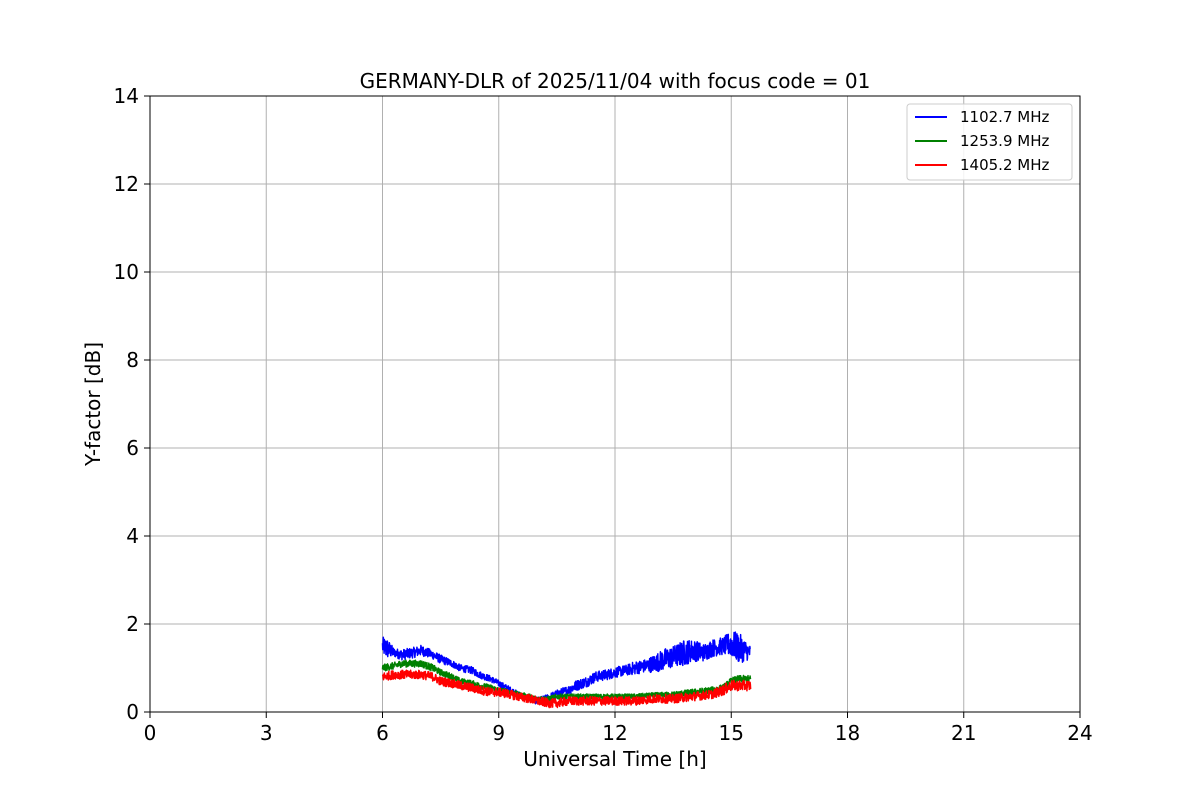 This screenshot has width=1200, height=800. I want to click on y-tick-label: 0, so click(132, 712).